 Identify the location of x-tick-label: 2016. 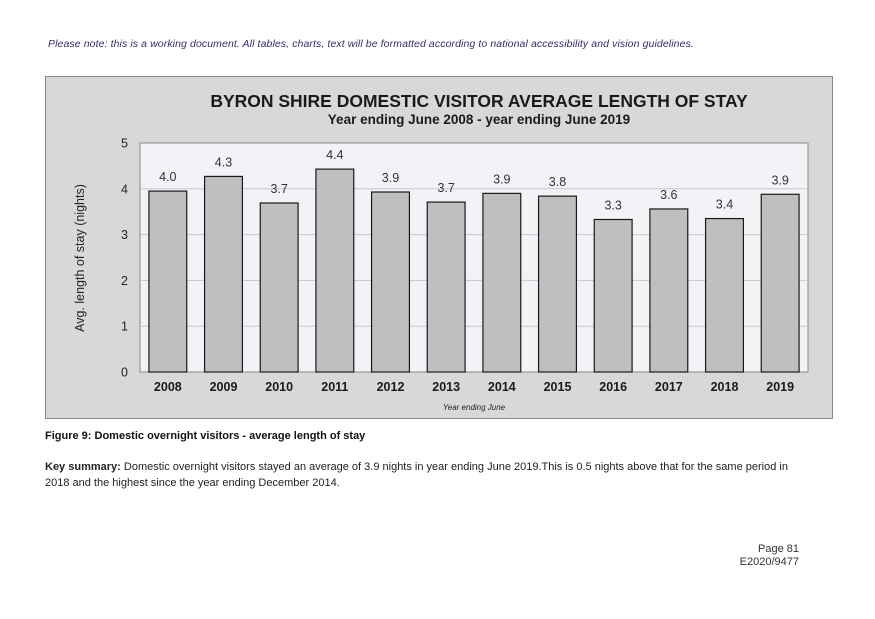
(613, 387).